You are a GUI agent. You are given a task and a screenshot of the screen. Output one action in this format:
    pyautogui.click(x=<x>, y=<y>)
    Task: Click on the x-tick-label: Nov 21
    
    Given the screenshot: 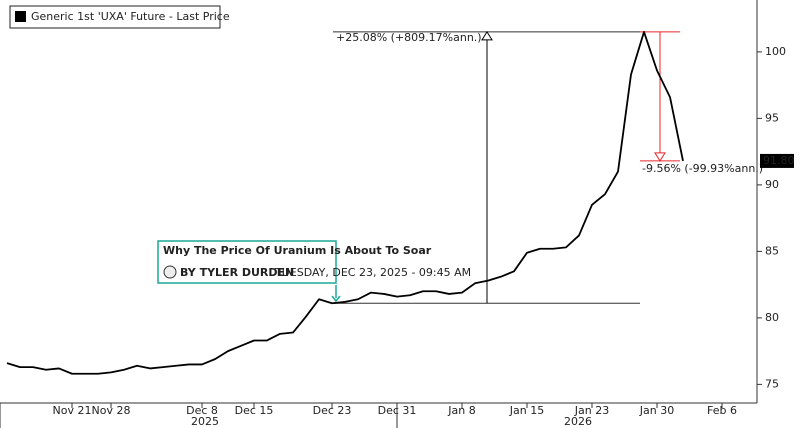 What is the action you would take?
    pyautogui.click(x=72, y=410)
    